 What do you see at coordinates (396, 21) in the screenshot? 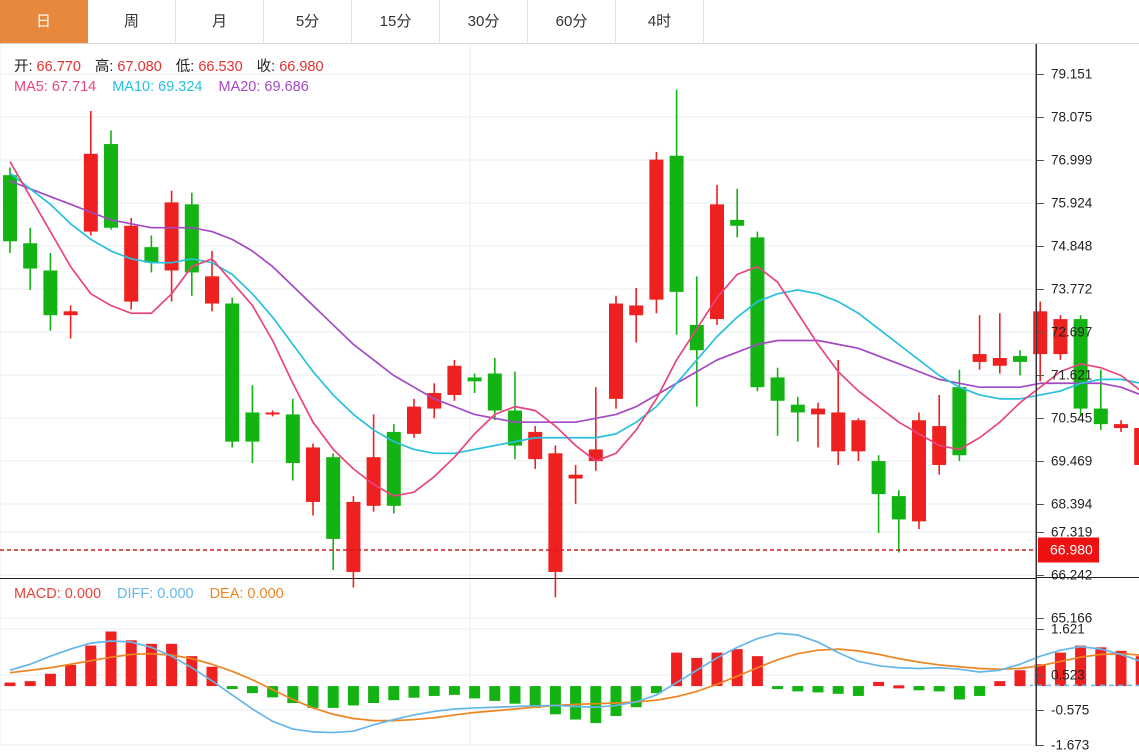
I see `tab-4: 15分` at bounding box center [396, 21].